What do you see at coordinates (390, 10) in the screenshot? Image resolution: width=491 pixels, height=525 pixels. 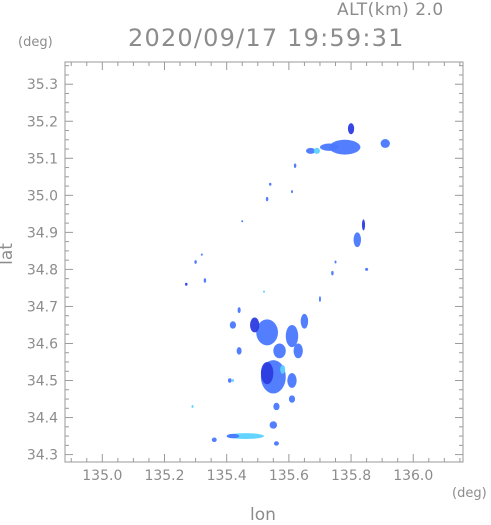 I see `altitude-label: ALT(km) 2.0` at bounding box center [390, 10].